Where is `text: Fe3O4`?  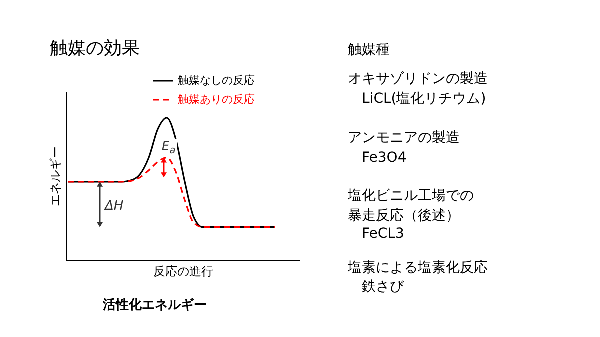 text: Fe3O4 is located at coordinates (384, 158).